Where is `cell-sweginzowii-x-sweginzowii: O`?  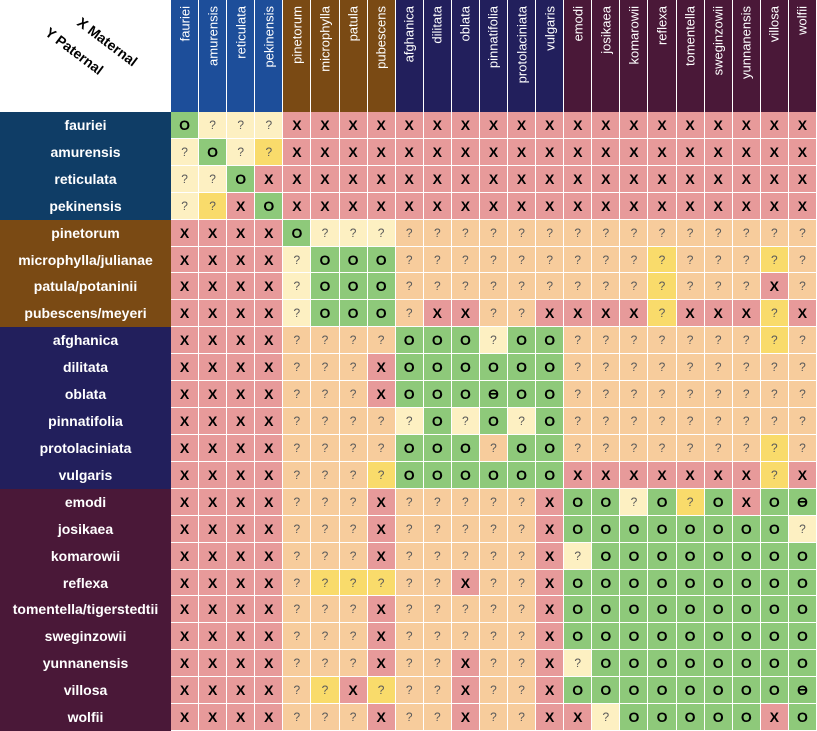
cell-sweginzowii-x-sweginzowii: O is located at coordinates (718, 637).